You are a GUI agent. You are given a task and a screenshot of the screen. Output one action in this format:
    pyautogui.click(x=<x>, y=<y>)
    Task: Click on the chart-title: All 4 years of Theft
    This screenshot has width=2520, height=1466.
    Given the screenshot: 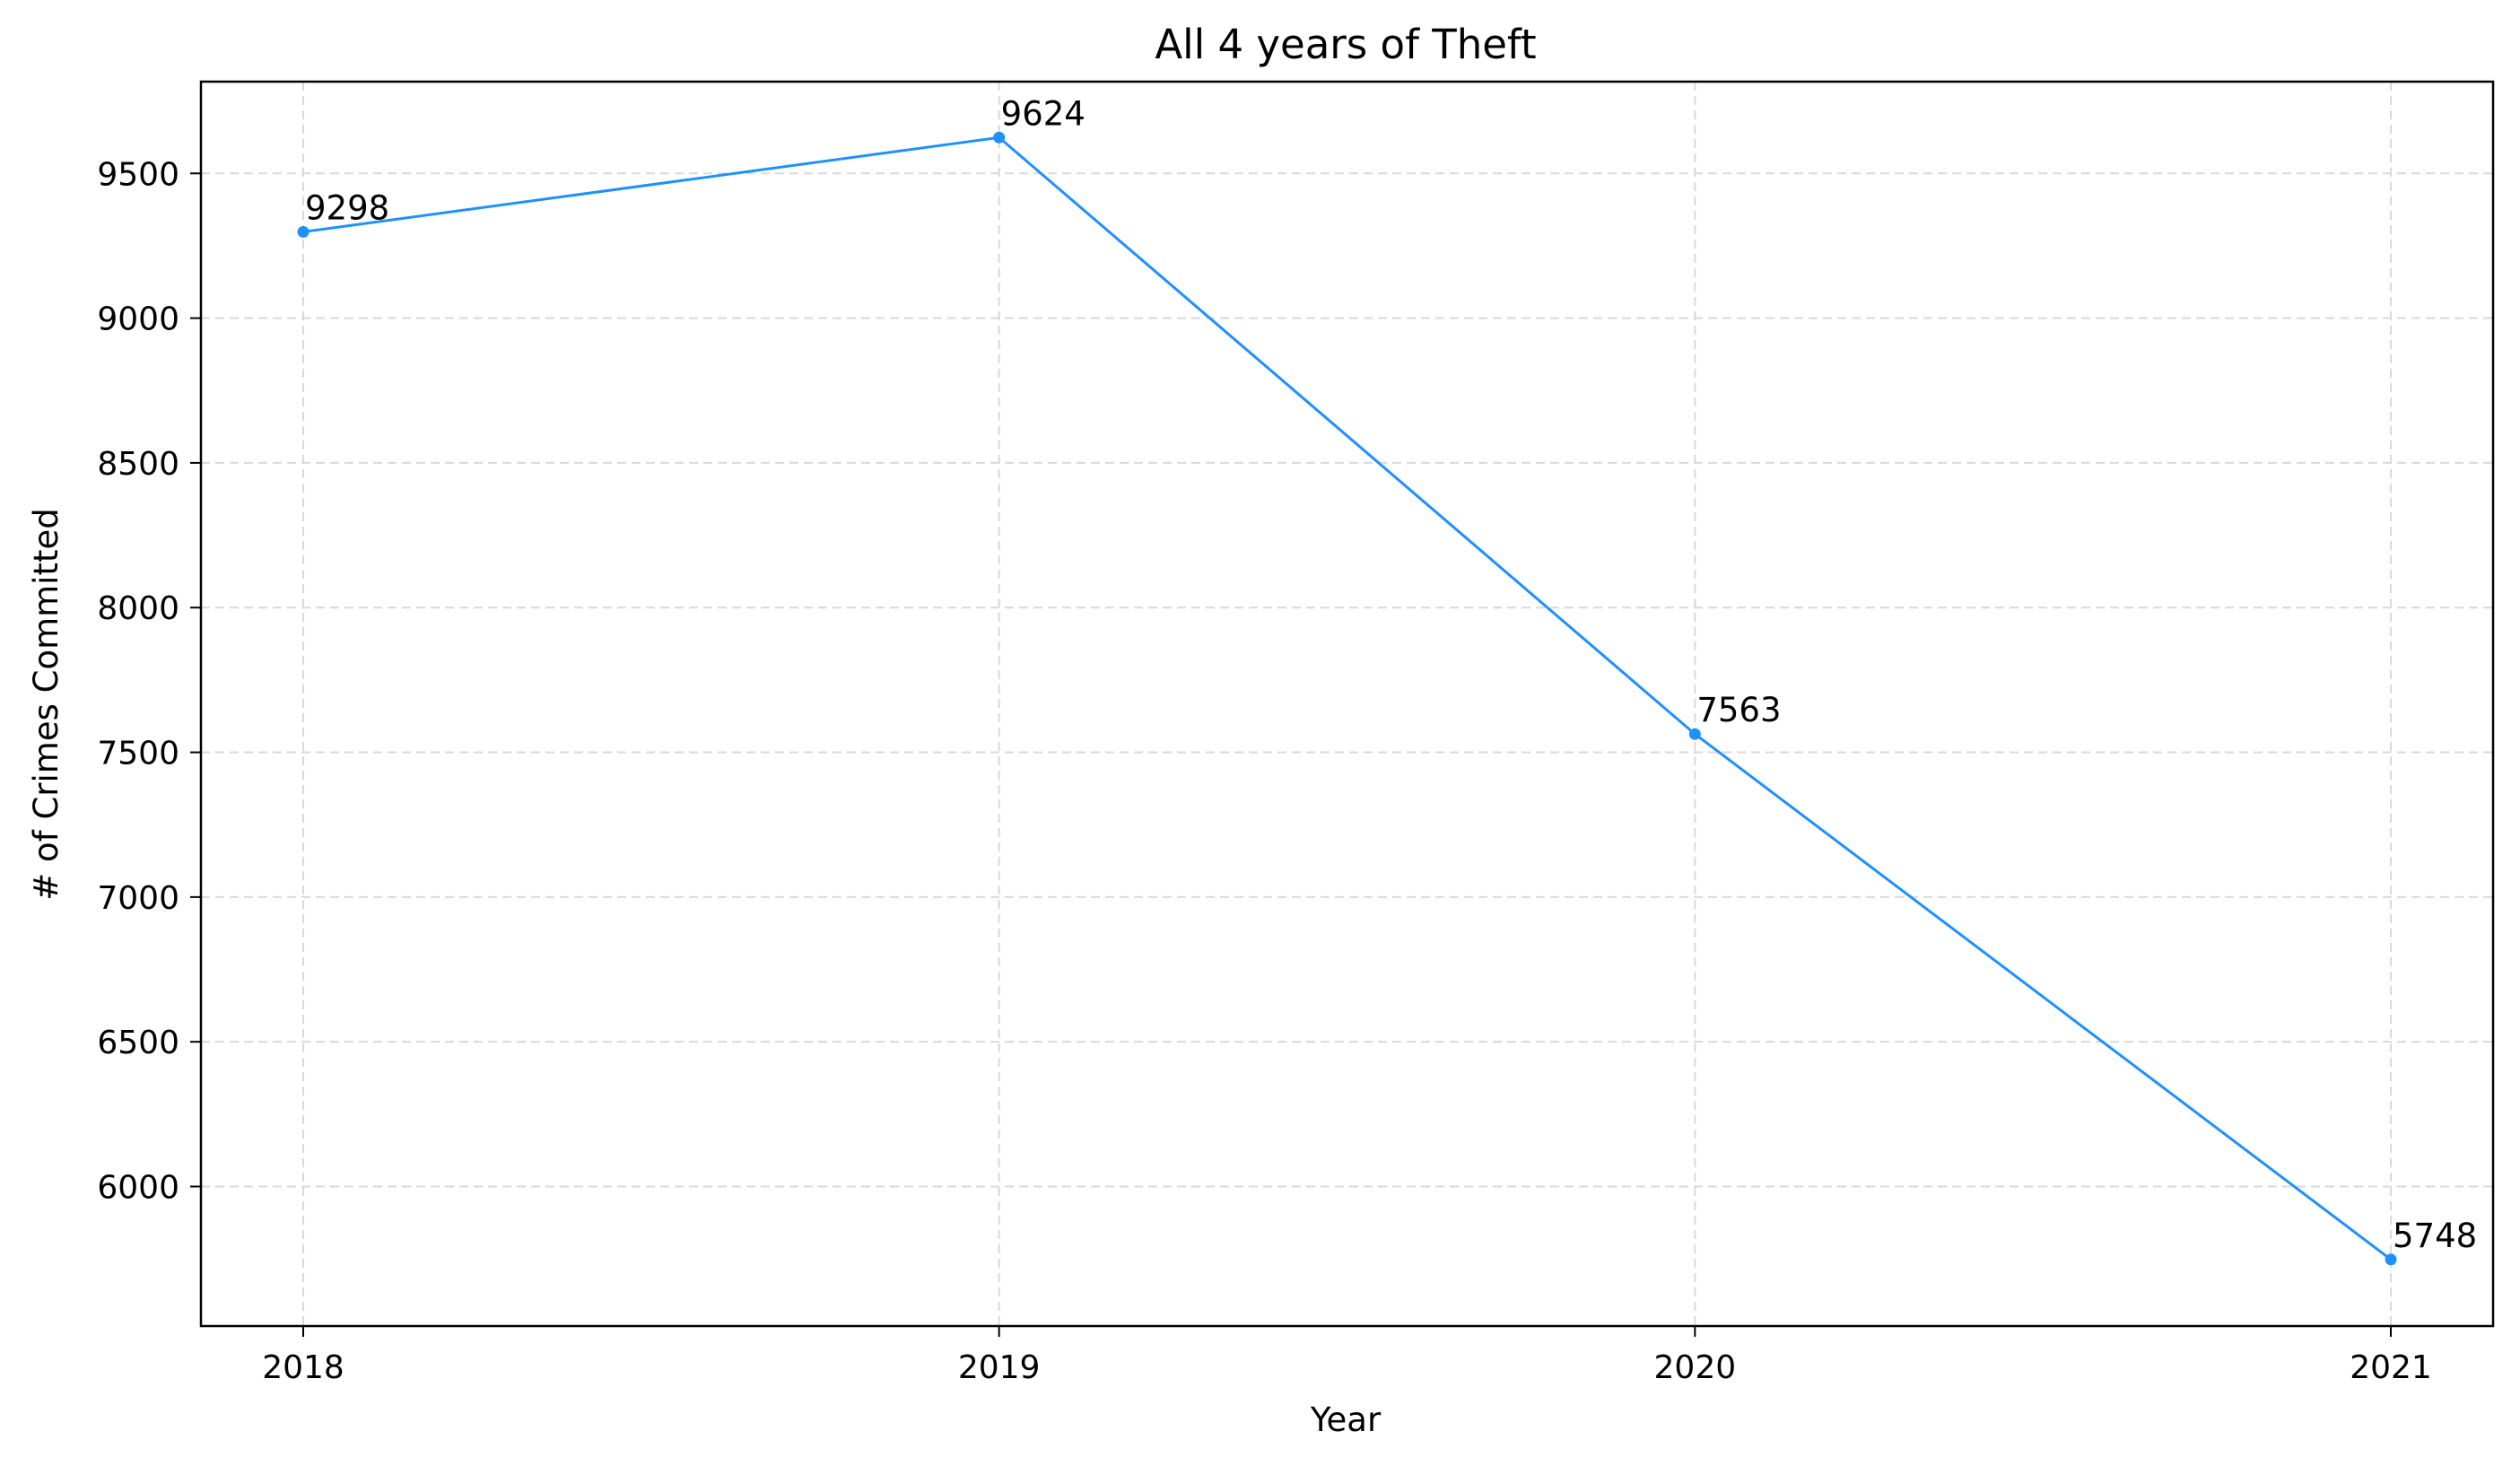 What is the action you would take?
    pyautogui.click(x=1345, y=44)
    